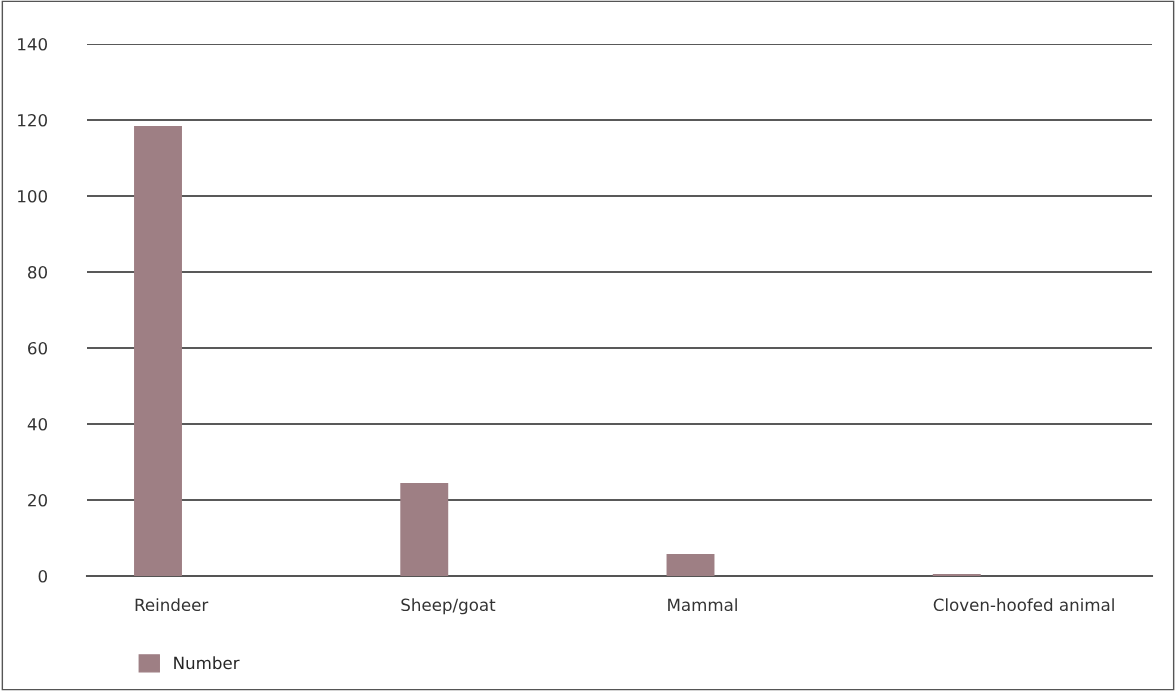 This screenshot has width=1176, height=691. What do you see at coordinates (172, 605) in the screenshot?
I see `x-tick-label: Reindeer` at bounding box center [172, 605].